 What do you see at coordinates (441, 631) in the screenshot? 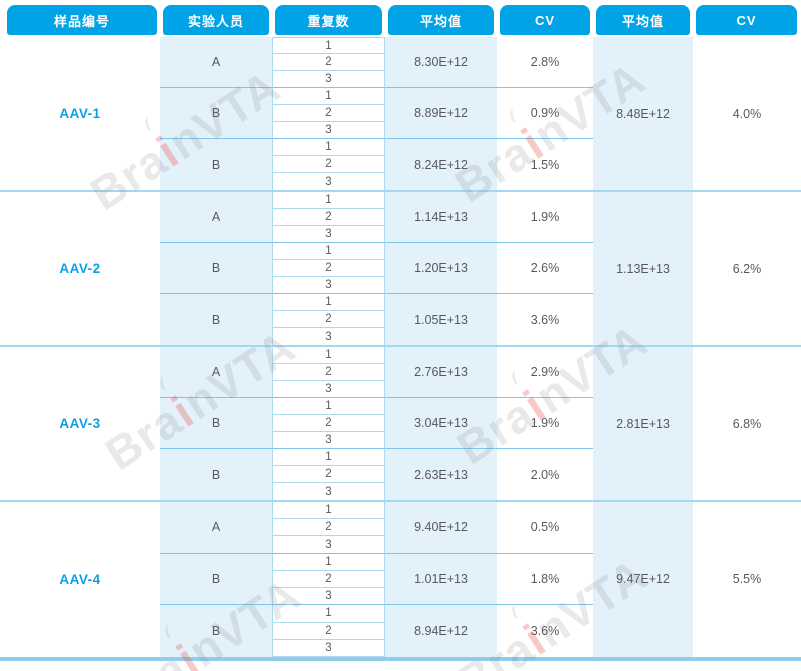
I see `mean-cell: 8.94E+12` at bounding box center [441, 631].